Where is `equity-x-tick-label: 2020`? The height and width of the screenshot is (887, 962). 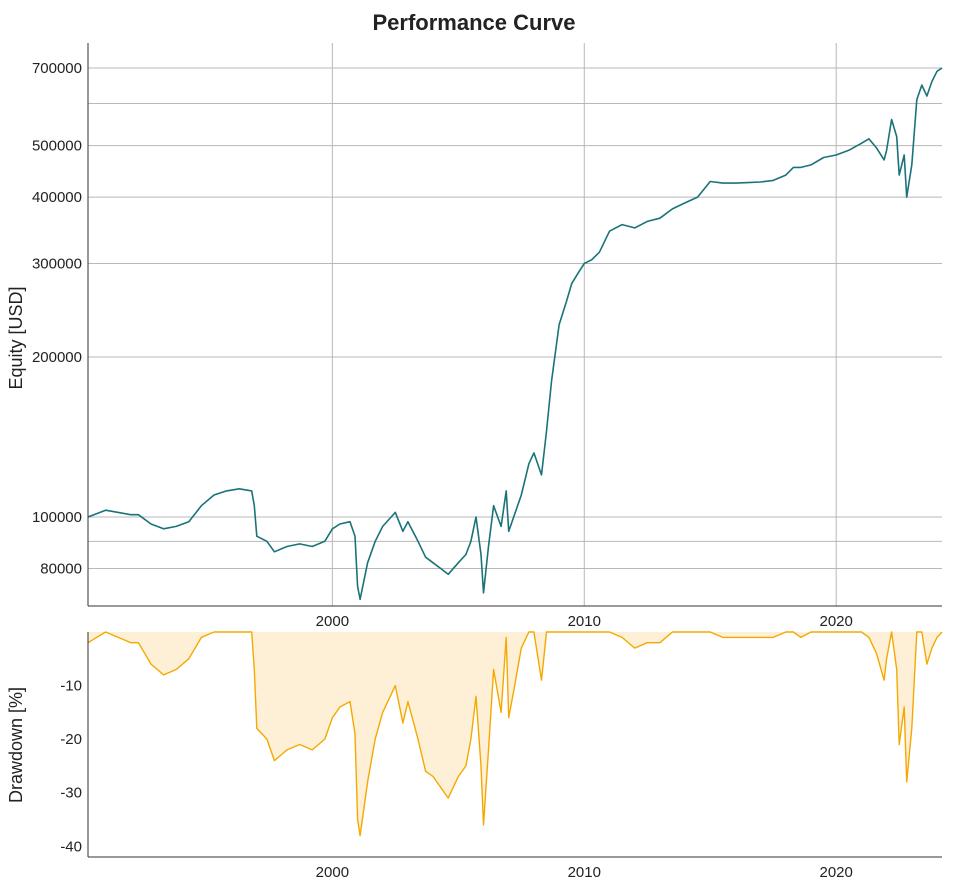
equity-x-tick-label: 2020 is located at coordinates (836, 621).